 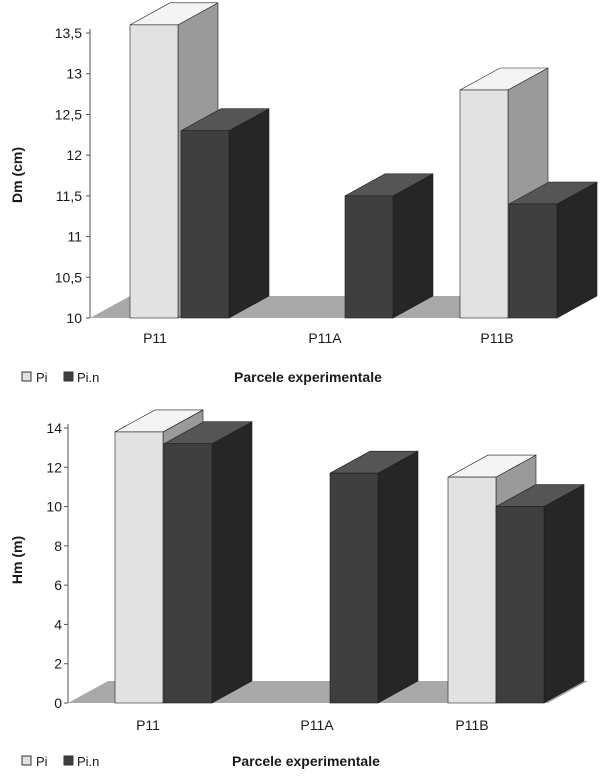 What do you see at coordinates (68, 277) in the screenshot?
I see `y-tick-label: 10,5` at bounding box center [68, 277].